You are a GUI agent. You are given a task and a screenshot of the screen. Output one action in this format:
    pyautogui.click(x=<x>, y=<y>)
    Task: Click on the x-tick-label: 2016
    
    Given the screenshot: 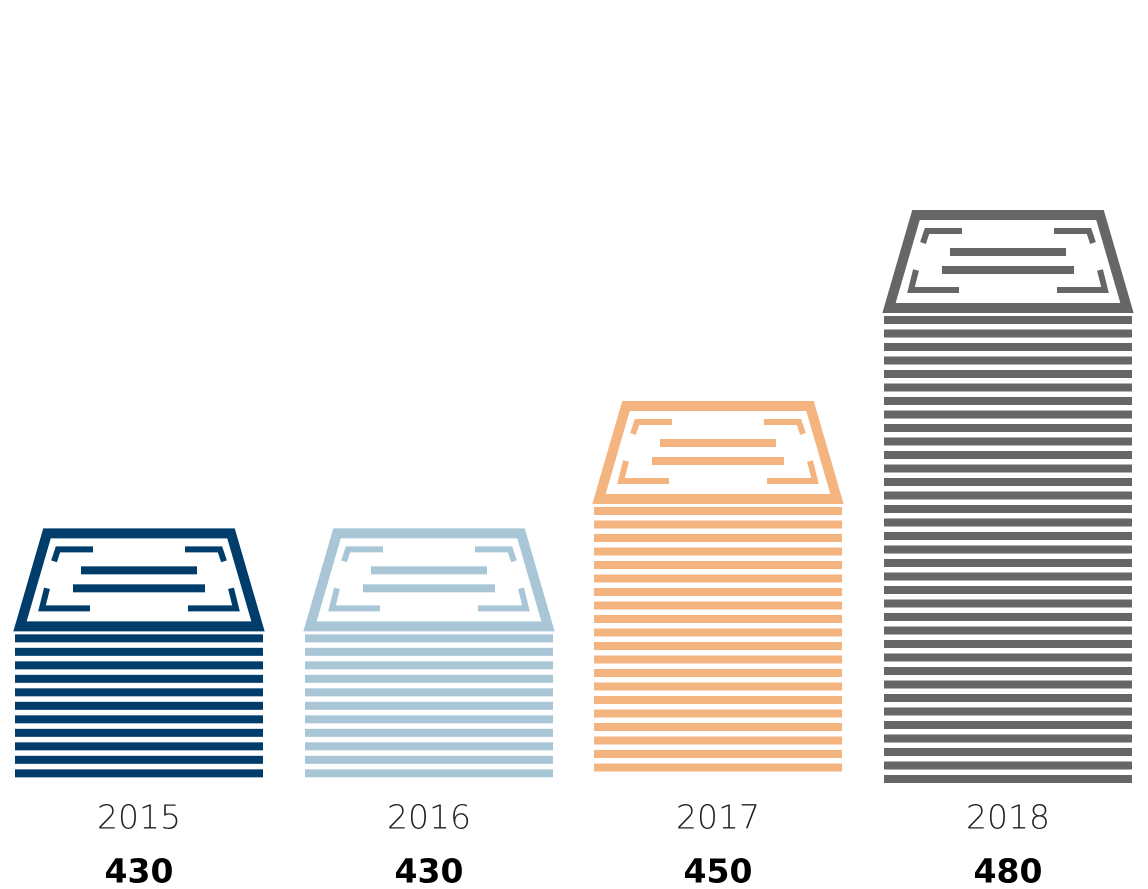 What is the action you would take?
    pyautogui.click(x=429, y=817)
    